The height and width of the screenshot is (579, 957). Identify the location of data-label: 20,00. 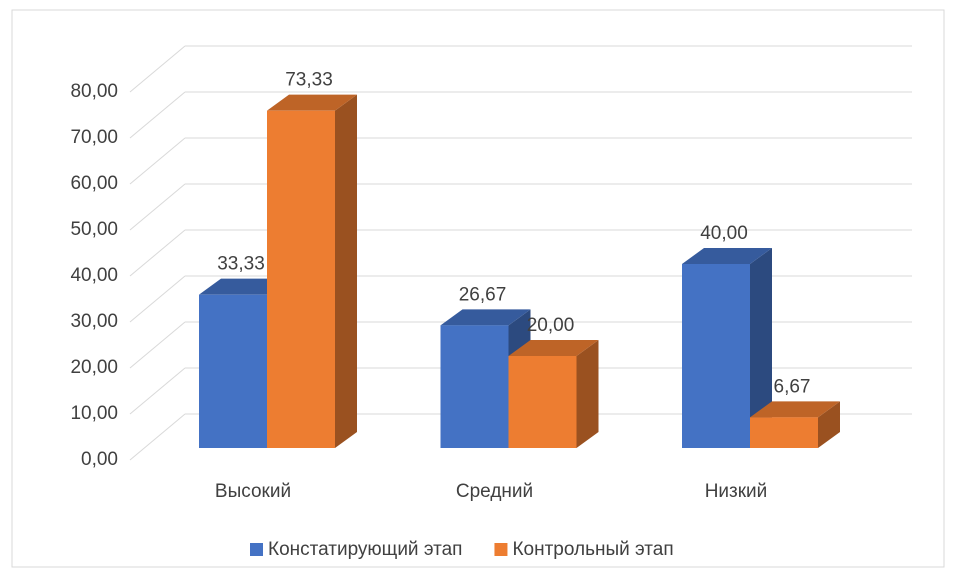
(551, 325).